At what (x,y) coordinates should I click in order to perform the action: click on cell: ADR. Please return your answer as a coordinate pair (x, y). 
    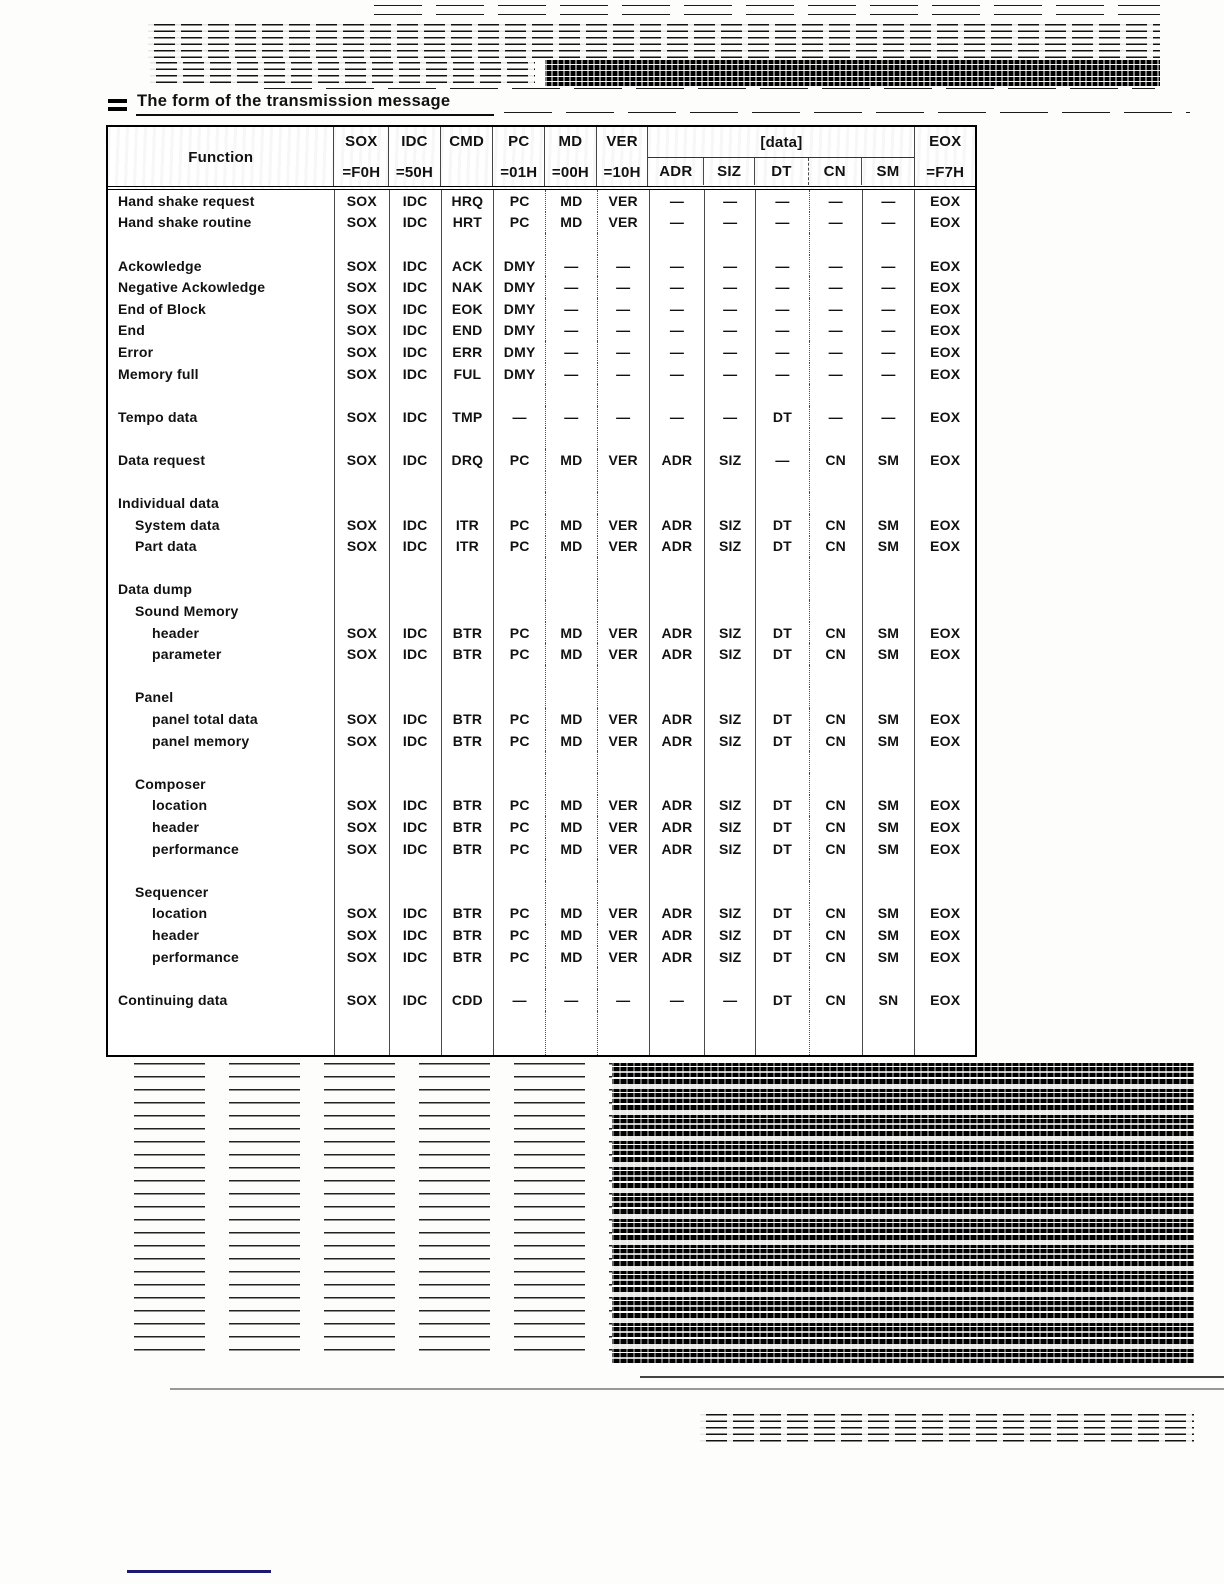
    Looking at the image, I should click on (678, 524).